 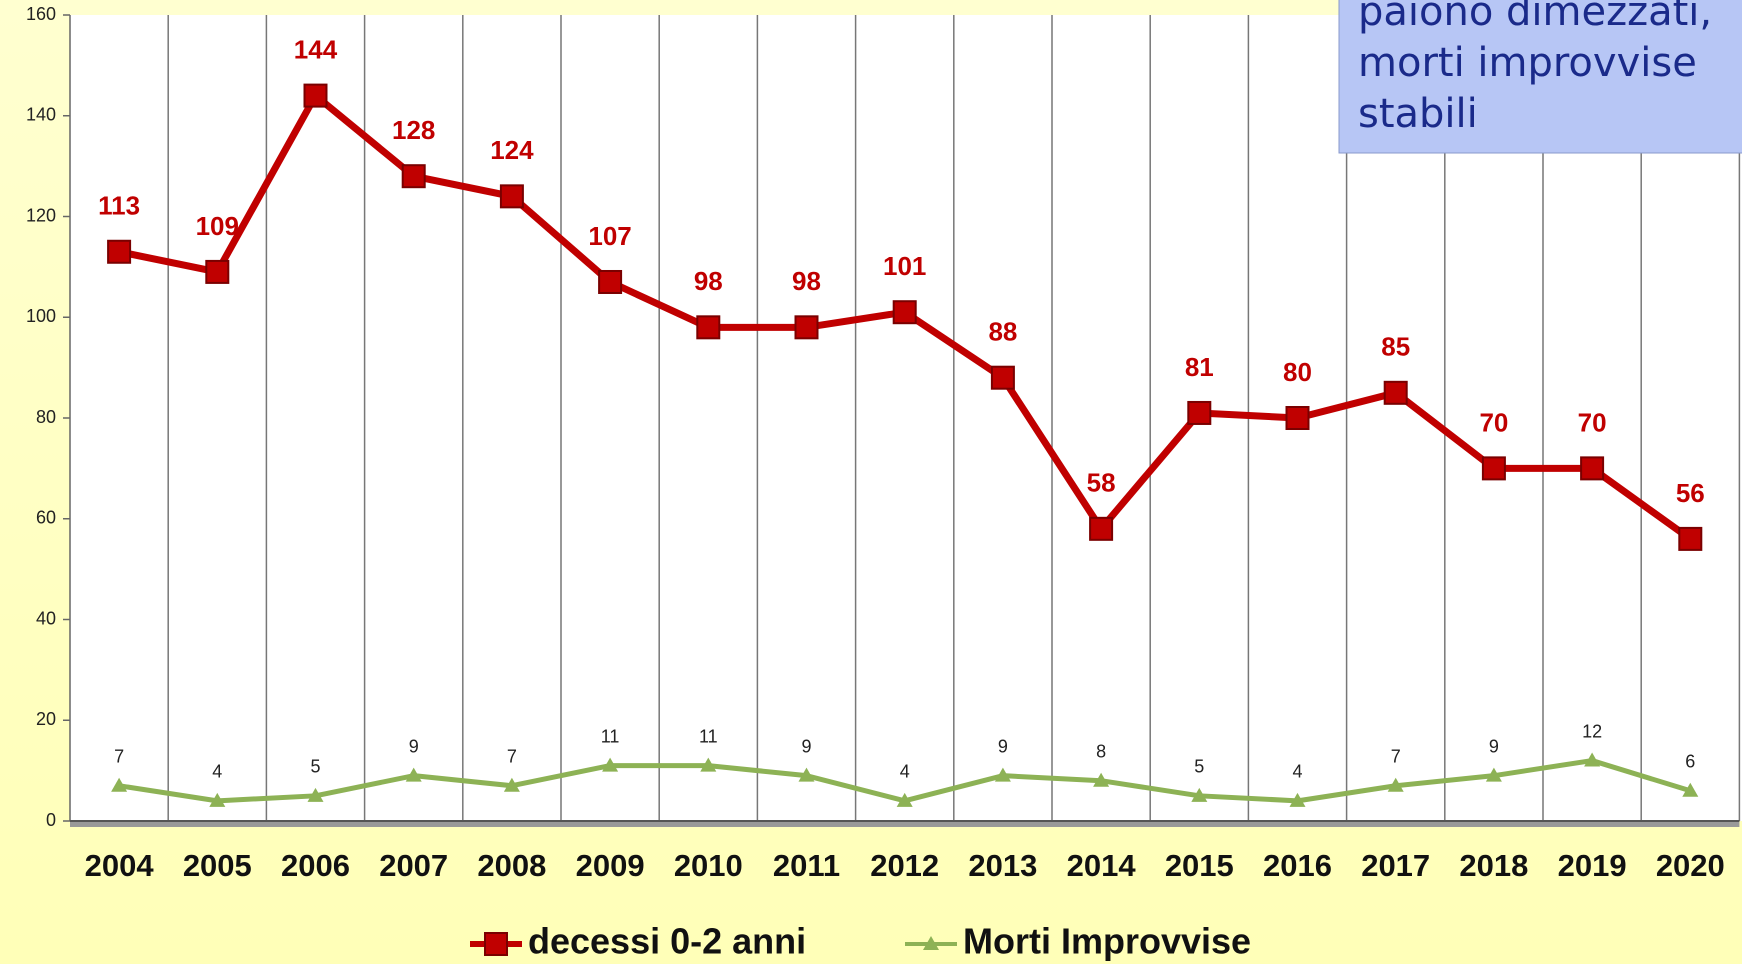 I want to click on data-label: 124, so click(x=512, y=150).